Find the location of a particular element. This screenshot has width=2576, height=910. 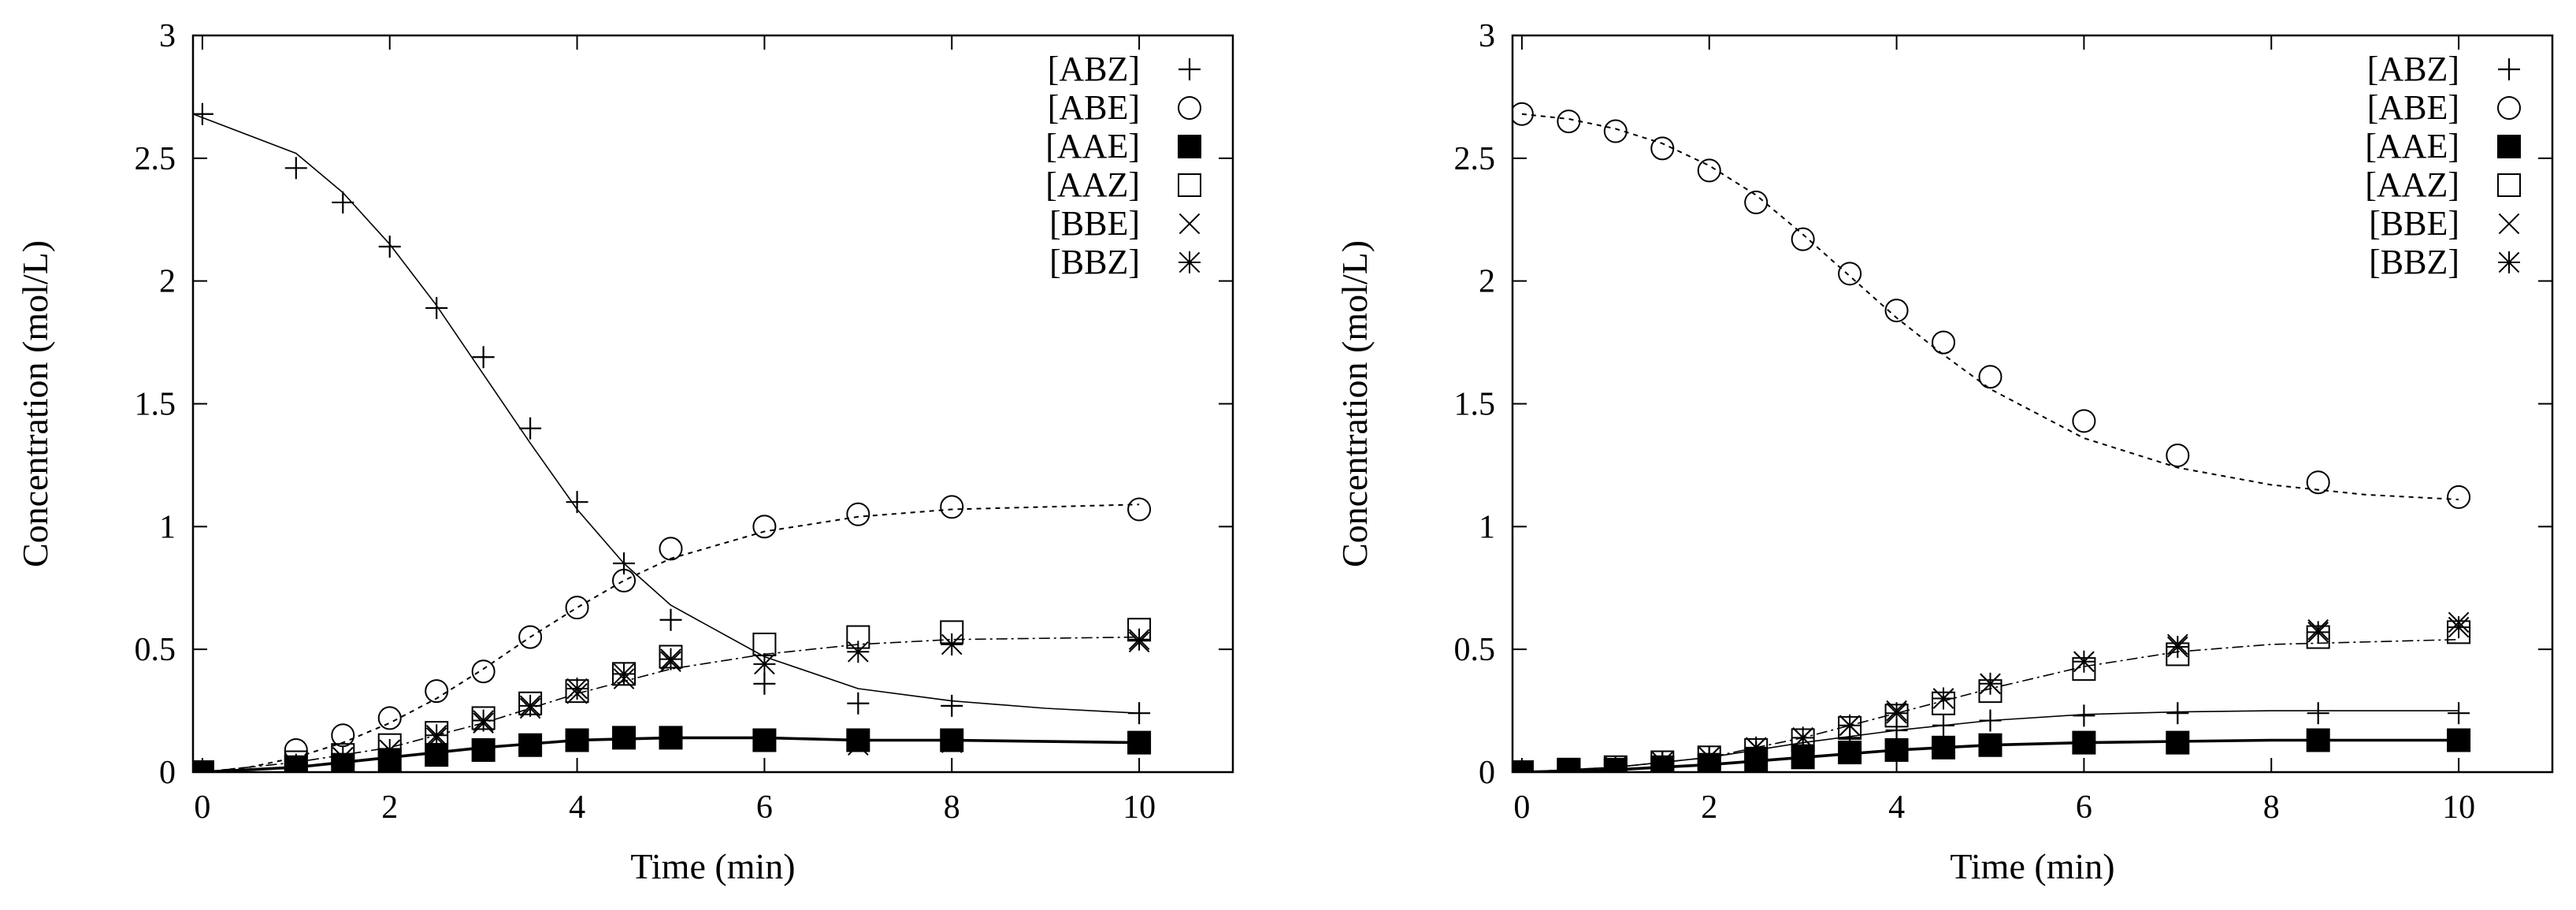

legend-label: [ABZ] is located at coordinates (1094, 69).